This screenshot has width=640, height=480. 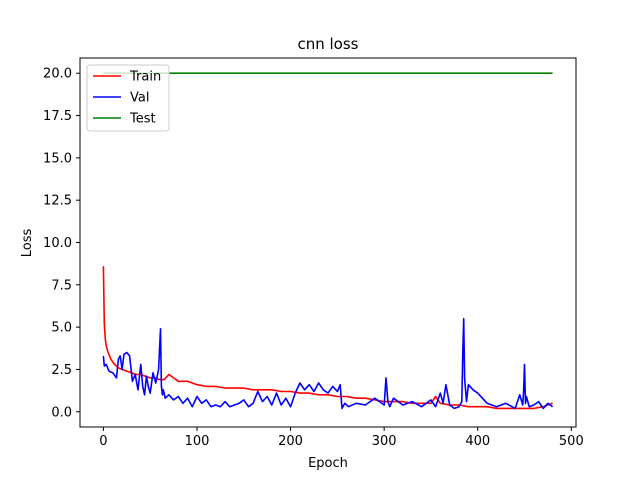 What do you see at coordinates (328, 363) in the screenshot?
I see `series-line-val` at bounding box center [328, 363].